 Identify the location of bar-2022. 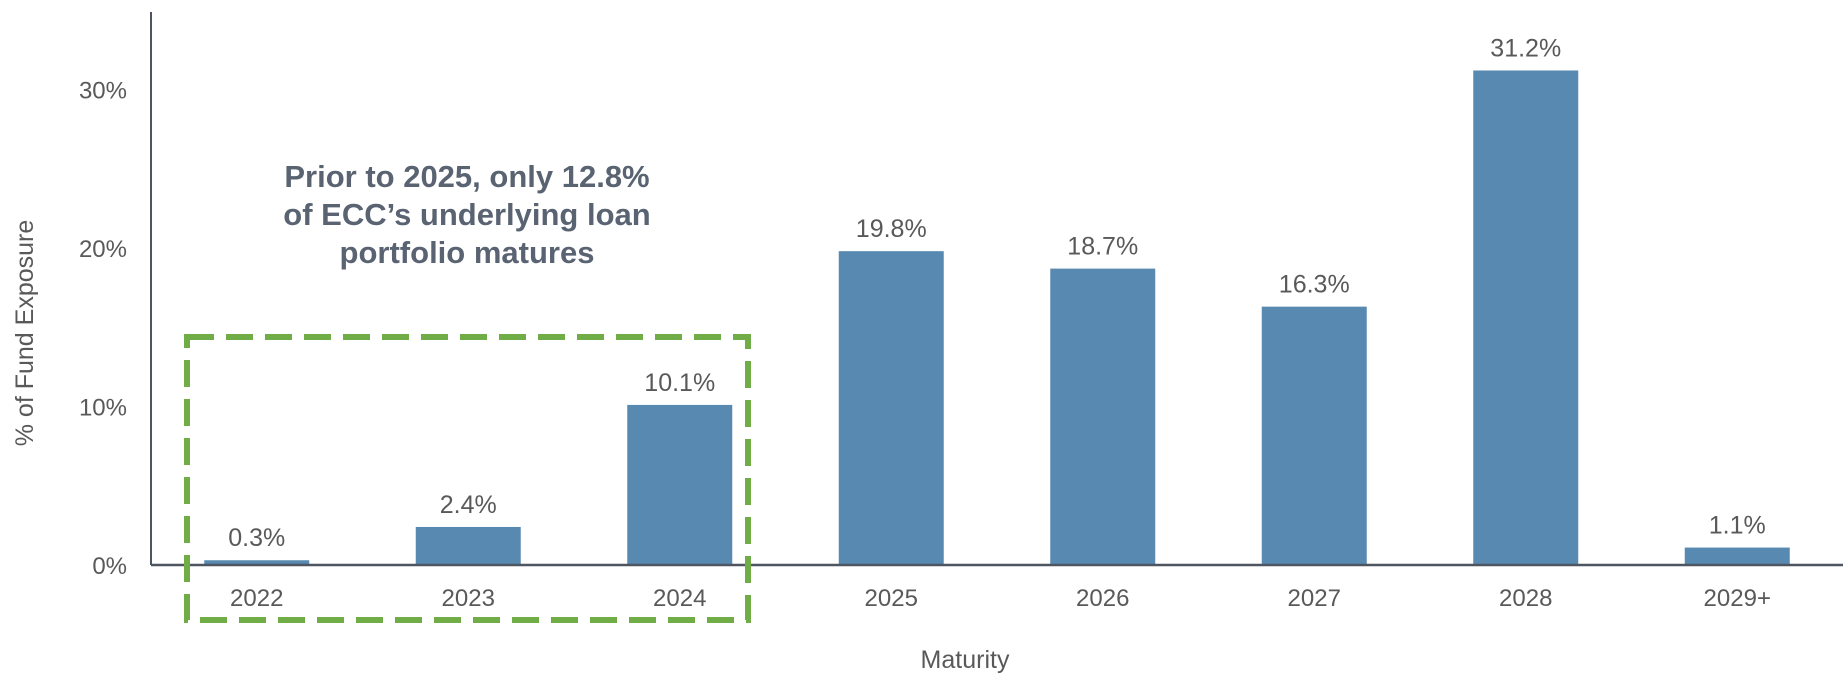
(257, 562).